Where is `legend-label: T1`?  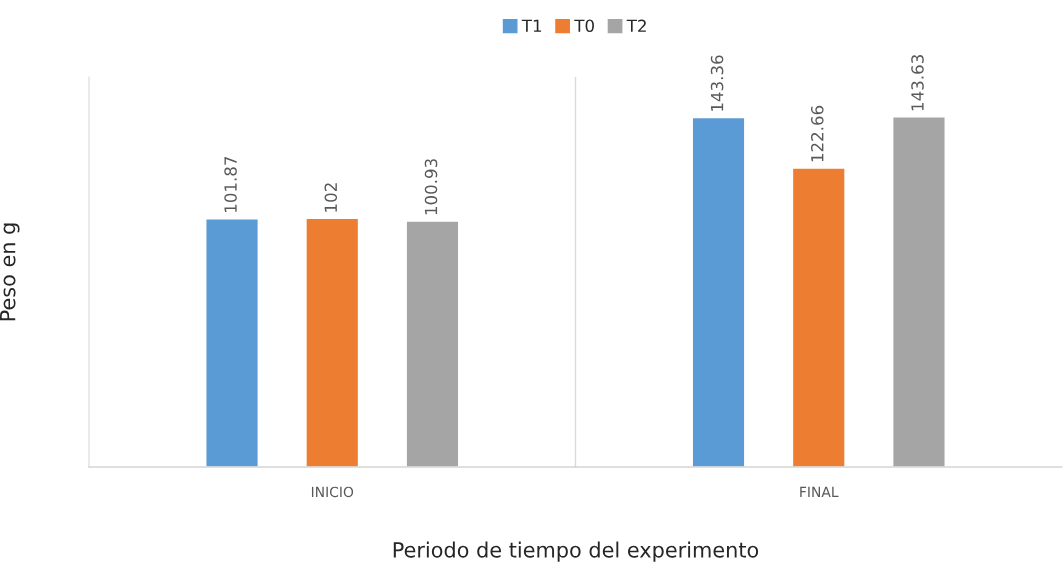
legend-label: T1 is located at coordinates (531, 25).